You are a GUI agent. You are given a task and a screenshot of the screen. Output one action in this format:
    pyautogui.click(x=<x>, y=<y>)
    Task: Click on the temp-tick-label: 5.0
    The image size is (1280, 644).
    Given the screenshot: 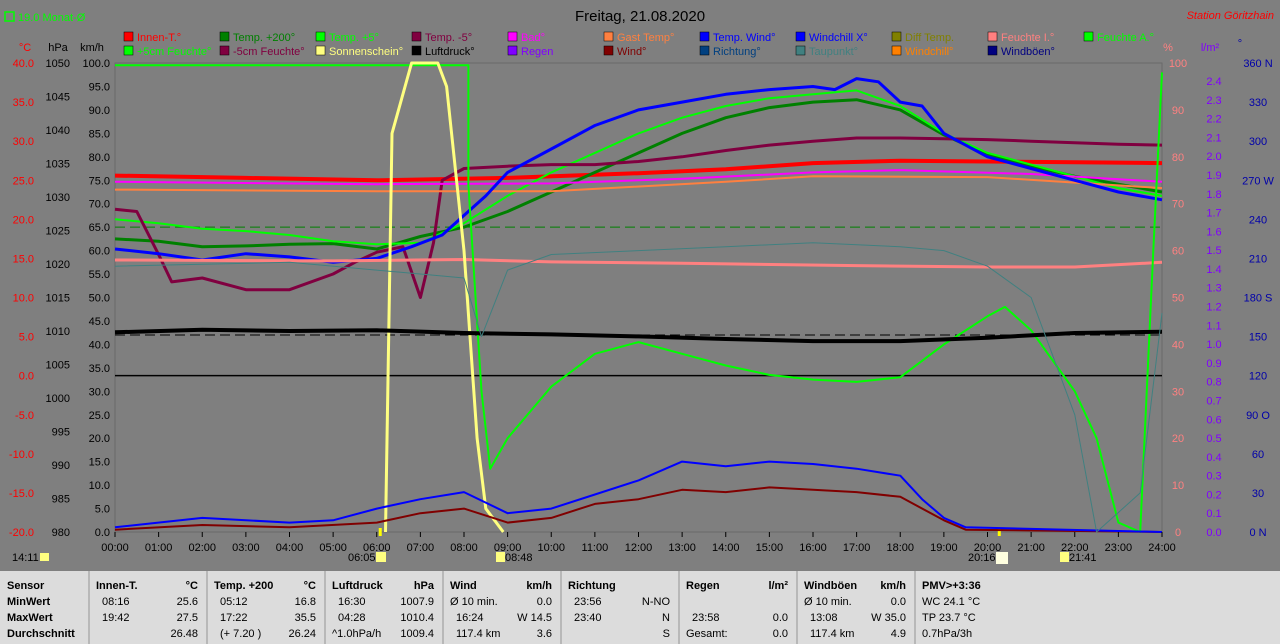 What is the action you would take?
    pyautogui.click(x=26, y=338)
    